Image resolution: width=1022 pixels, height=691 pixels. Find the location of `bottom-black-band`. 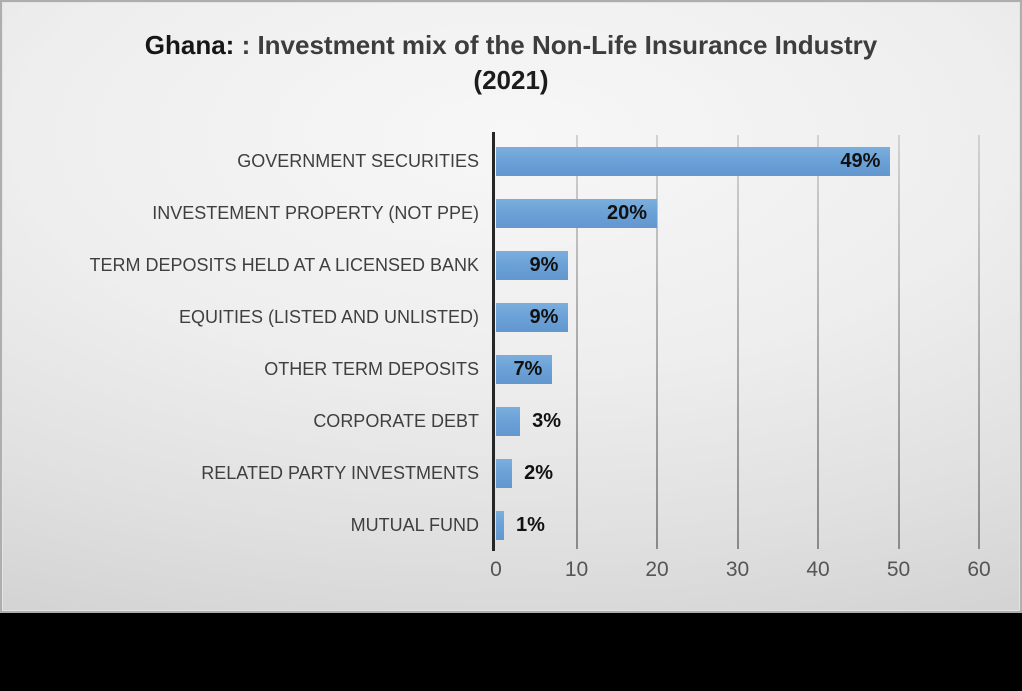

bottom-black-band is located at coordinates (511, 652).